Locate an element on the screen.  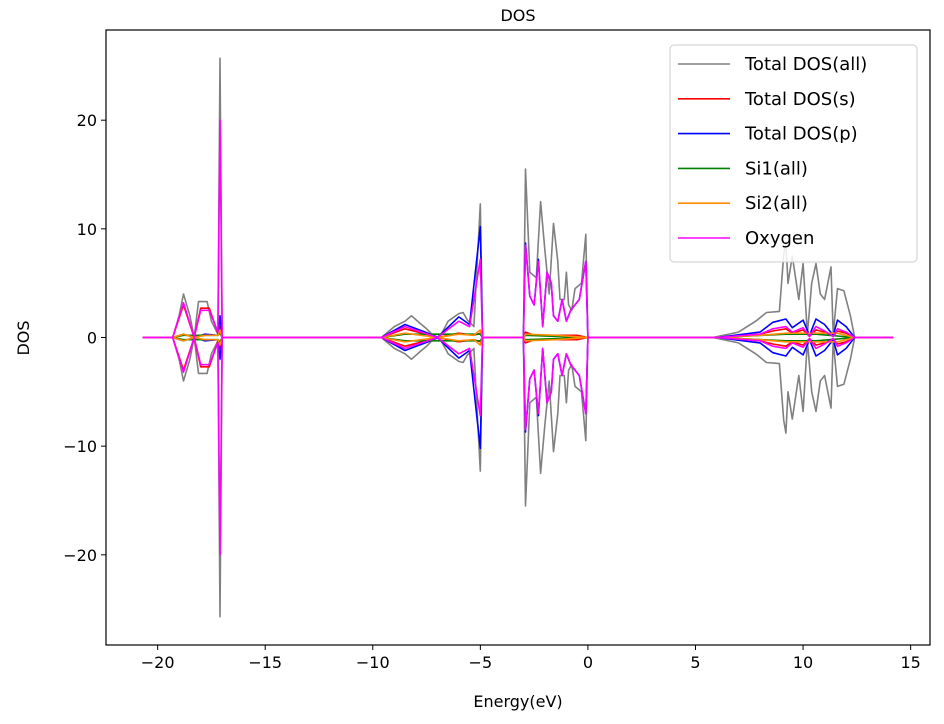
y-tick-label: 10 is located at coordinates (87, 229).